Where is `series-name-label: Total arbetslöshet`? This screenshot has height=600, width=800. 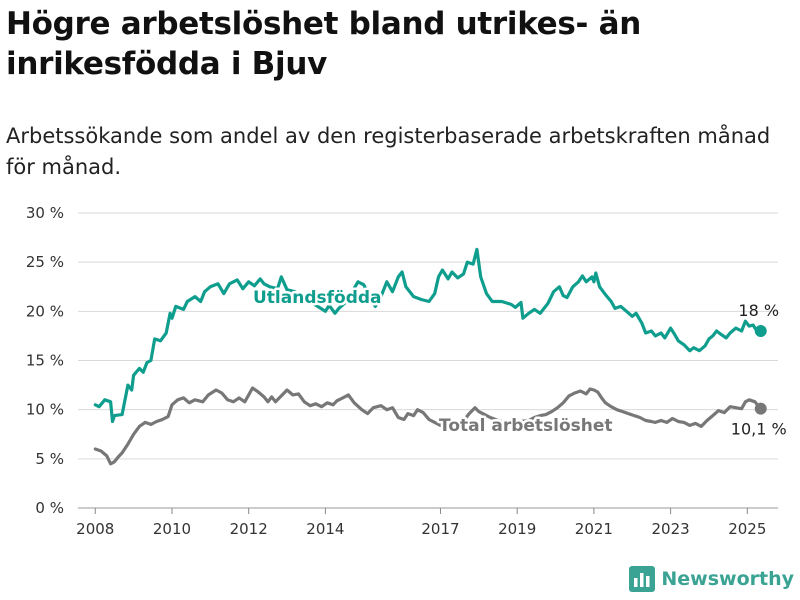
series-name-label: Total arbetslöshet is located at coordinates (526, 426).